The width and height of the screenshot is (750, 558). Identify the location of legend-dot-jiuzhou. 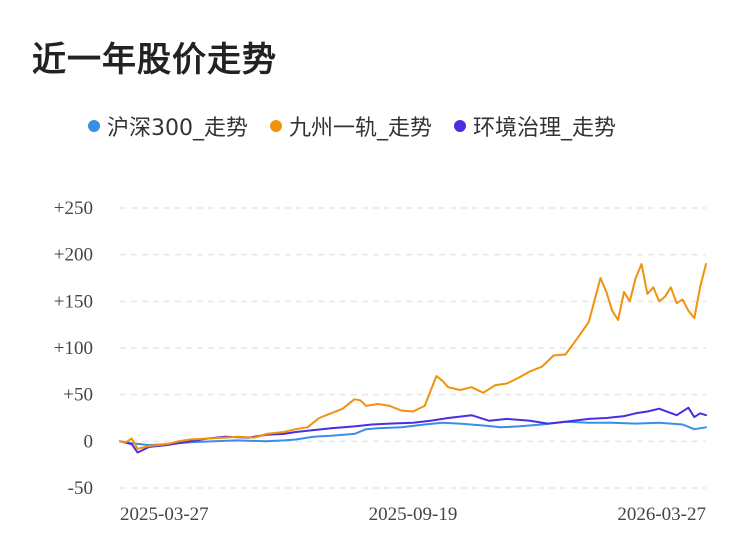
(276, 126).